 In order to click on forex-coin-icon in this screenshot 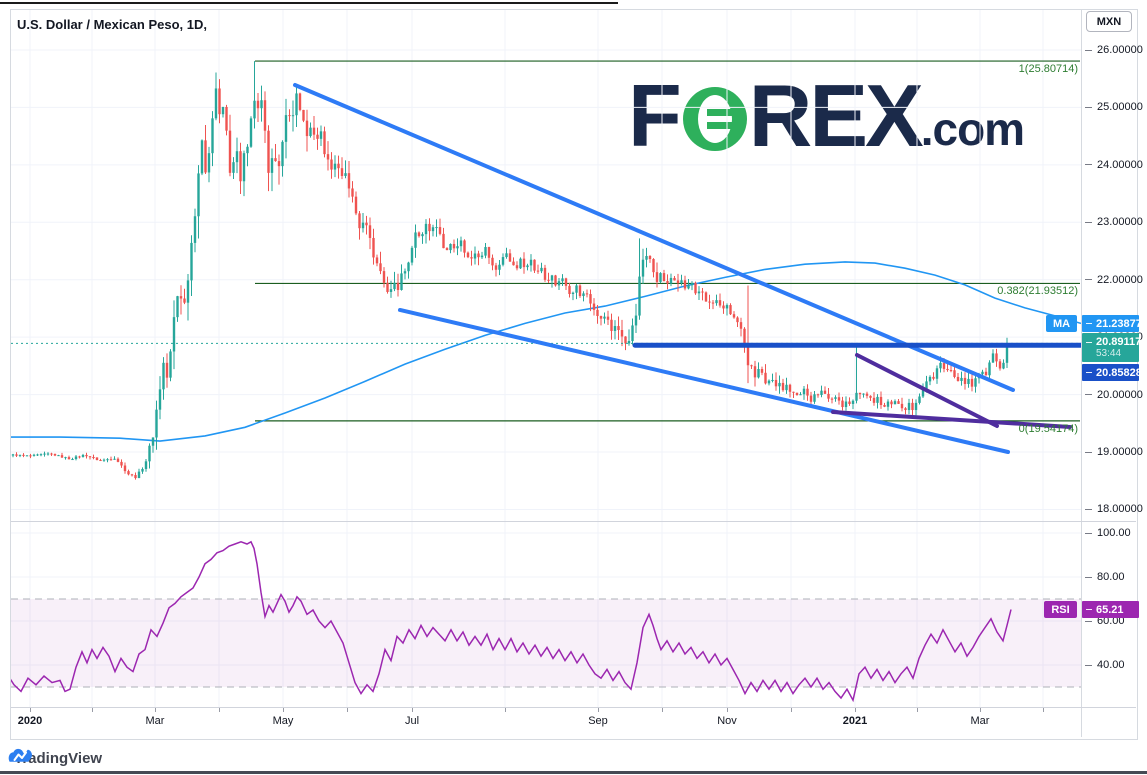, I will do `click(714, 119)`.